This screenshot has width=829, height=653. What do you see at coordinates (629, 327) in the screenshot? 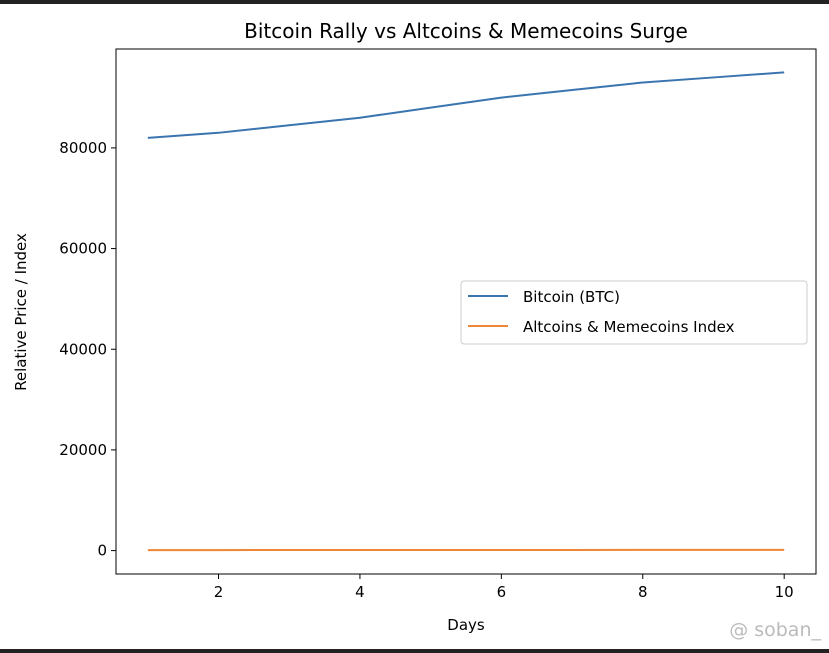
I see `legend-label-alt: Altcoins & Memecoins Index` at bounding box center [629, 327].